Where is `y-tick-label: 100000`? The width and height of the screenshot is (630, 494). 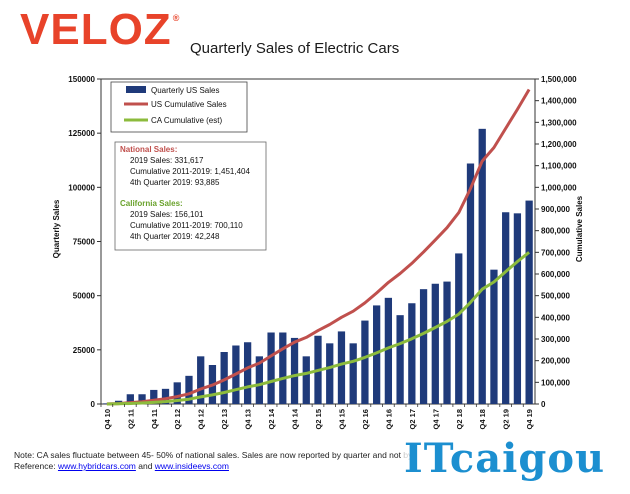
y-tick-label: 100000 is located at coordinates (81, 187).